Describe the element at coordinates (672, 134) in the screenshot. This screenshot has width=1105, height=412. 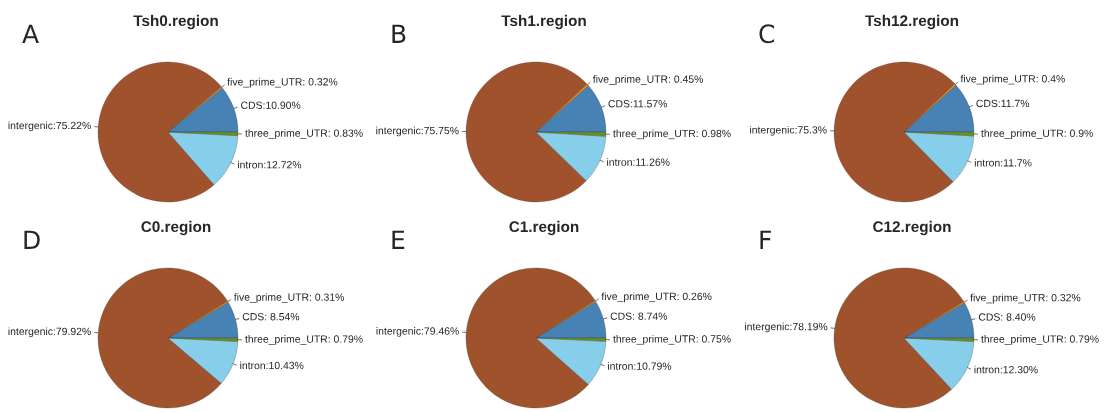
I see `slice-label: three_prime_UTR: 0.98%` at that location.